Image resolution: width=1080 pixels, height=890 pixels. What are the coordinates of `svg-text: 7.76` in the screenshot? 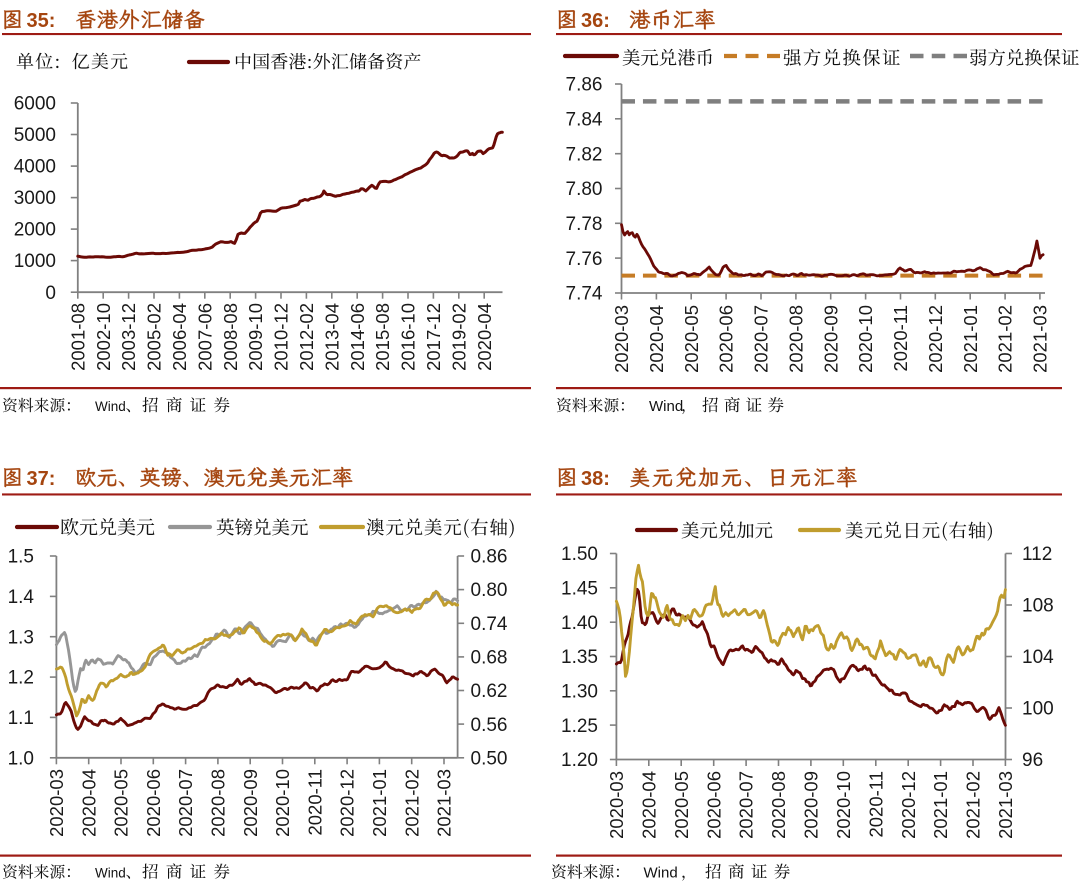 It's located at (584, 259).